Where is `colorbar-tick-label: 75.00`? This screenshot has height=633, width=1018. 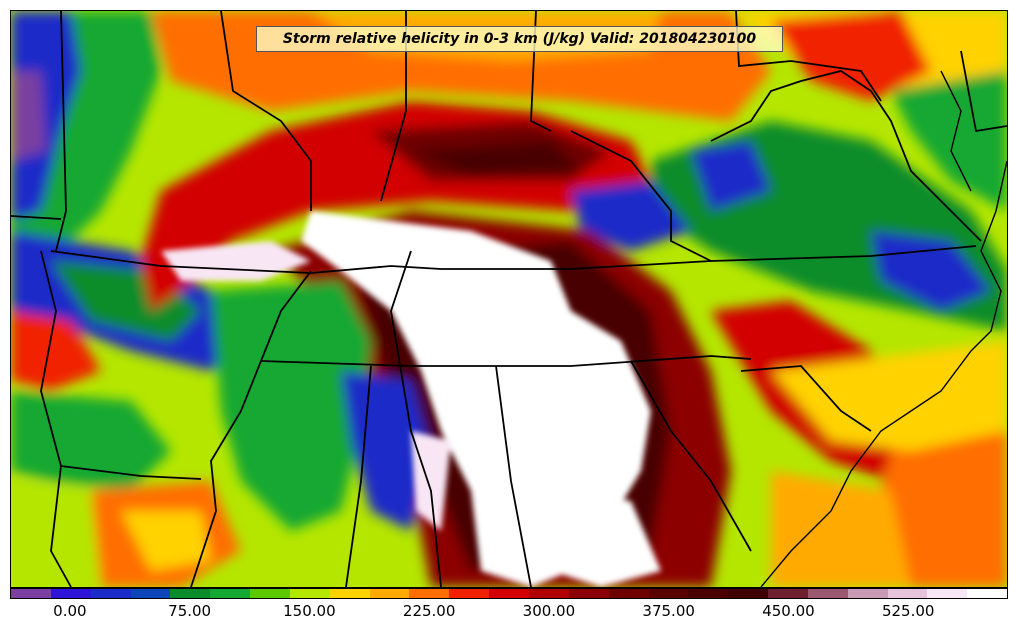
colorbar-tick-label: 75.00 is located at coordinates (190, 611).